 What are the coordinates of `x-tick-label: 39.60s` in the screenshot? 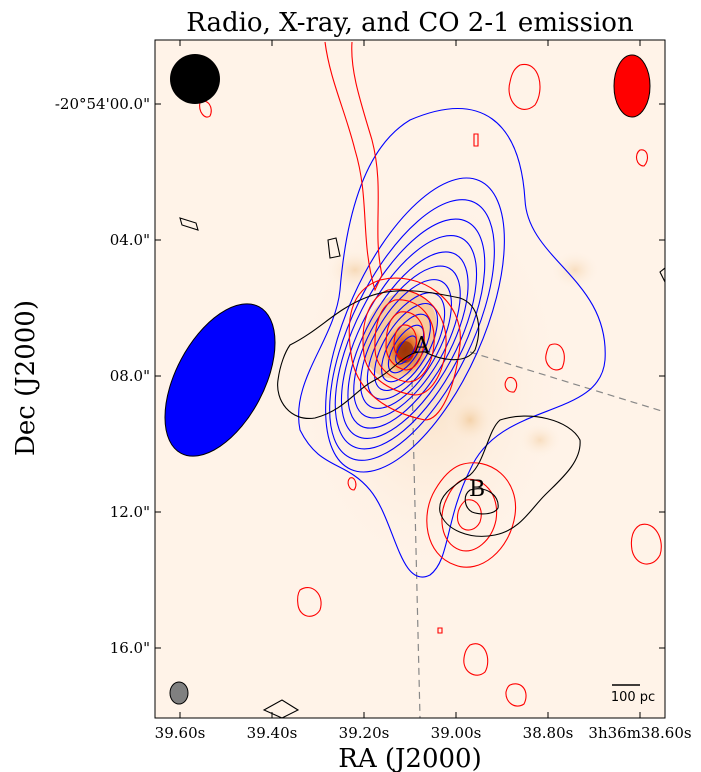 It's located at (180, 733).